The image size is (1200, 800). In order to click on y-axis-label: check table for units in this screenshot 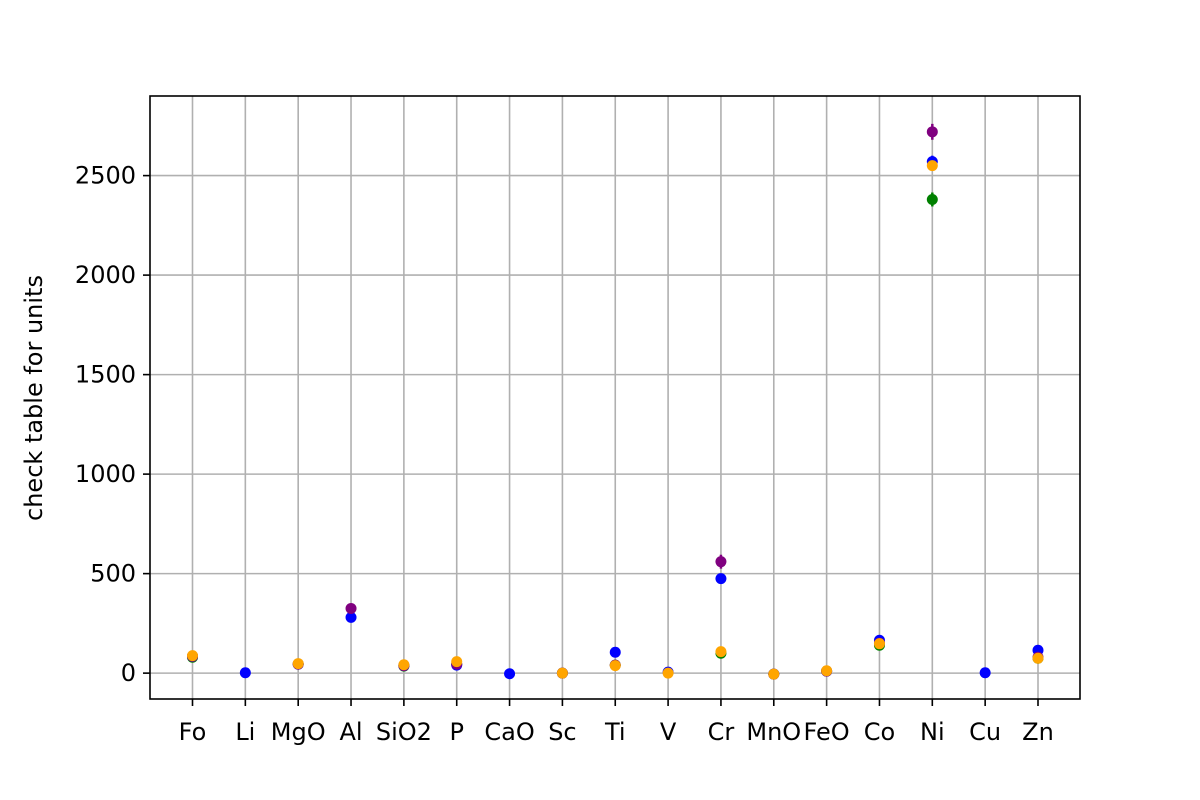, I will do `click(34, 398)`.